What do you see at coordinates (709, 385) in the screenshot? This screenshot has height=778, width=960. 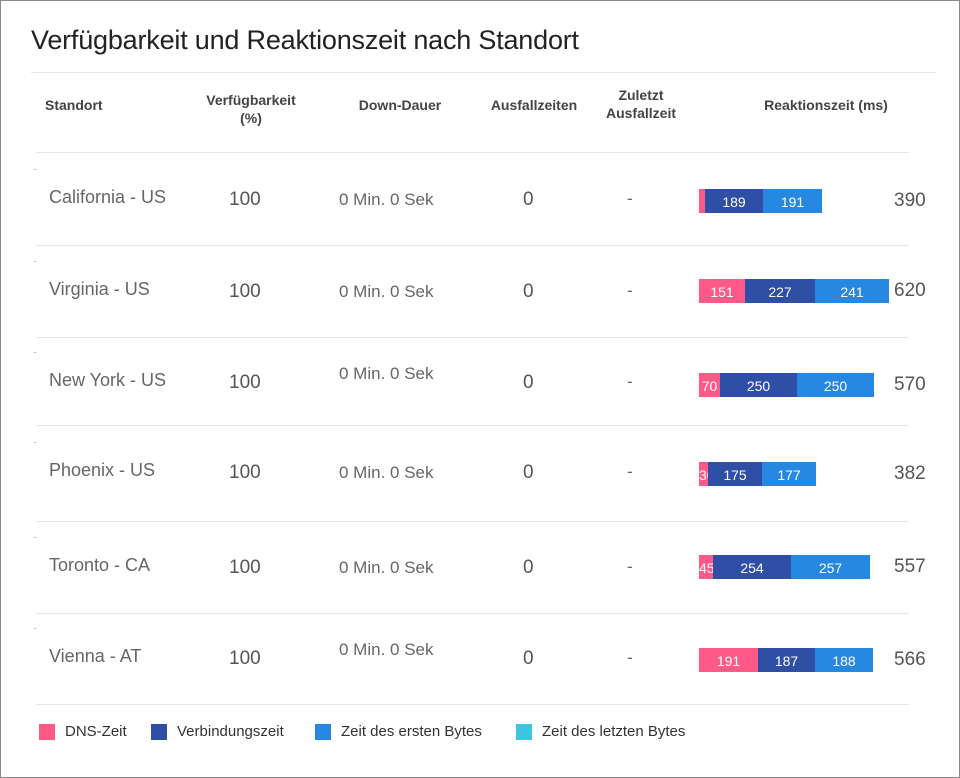 I see `dns-segment: 70` at bounding box center [709, 385].